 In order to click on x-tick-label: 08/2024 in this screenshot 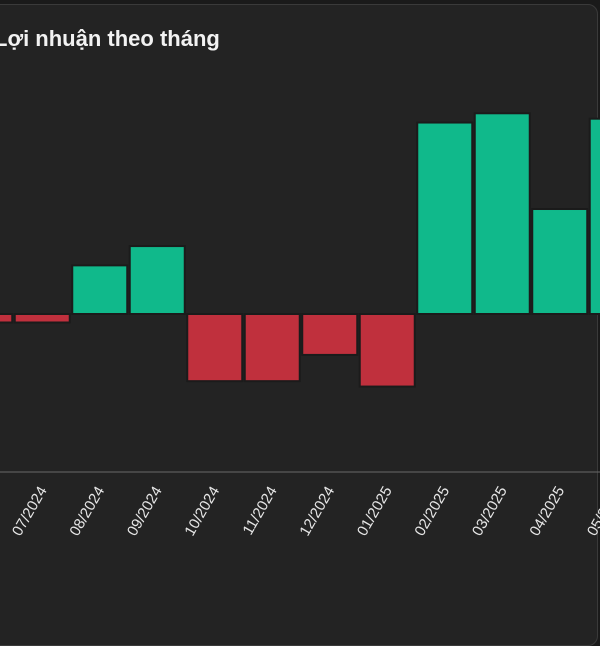, I will do `click(87, 511)`.